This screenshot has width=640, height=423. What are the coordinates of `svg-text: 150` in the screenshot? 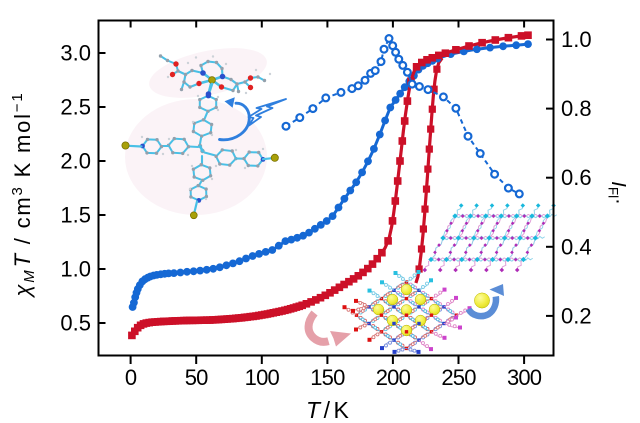 It's located at (327, 377).